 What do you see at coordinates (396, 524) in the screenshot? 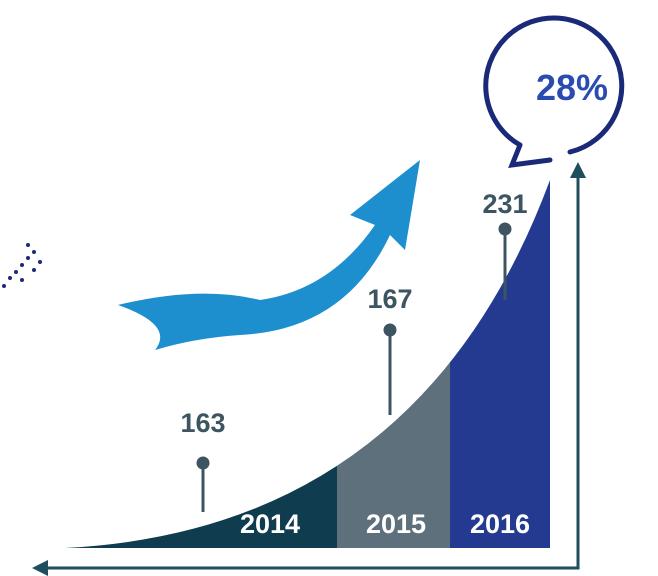
I see `year-label: 2015` at bounding box center [396, 524].